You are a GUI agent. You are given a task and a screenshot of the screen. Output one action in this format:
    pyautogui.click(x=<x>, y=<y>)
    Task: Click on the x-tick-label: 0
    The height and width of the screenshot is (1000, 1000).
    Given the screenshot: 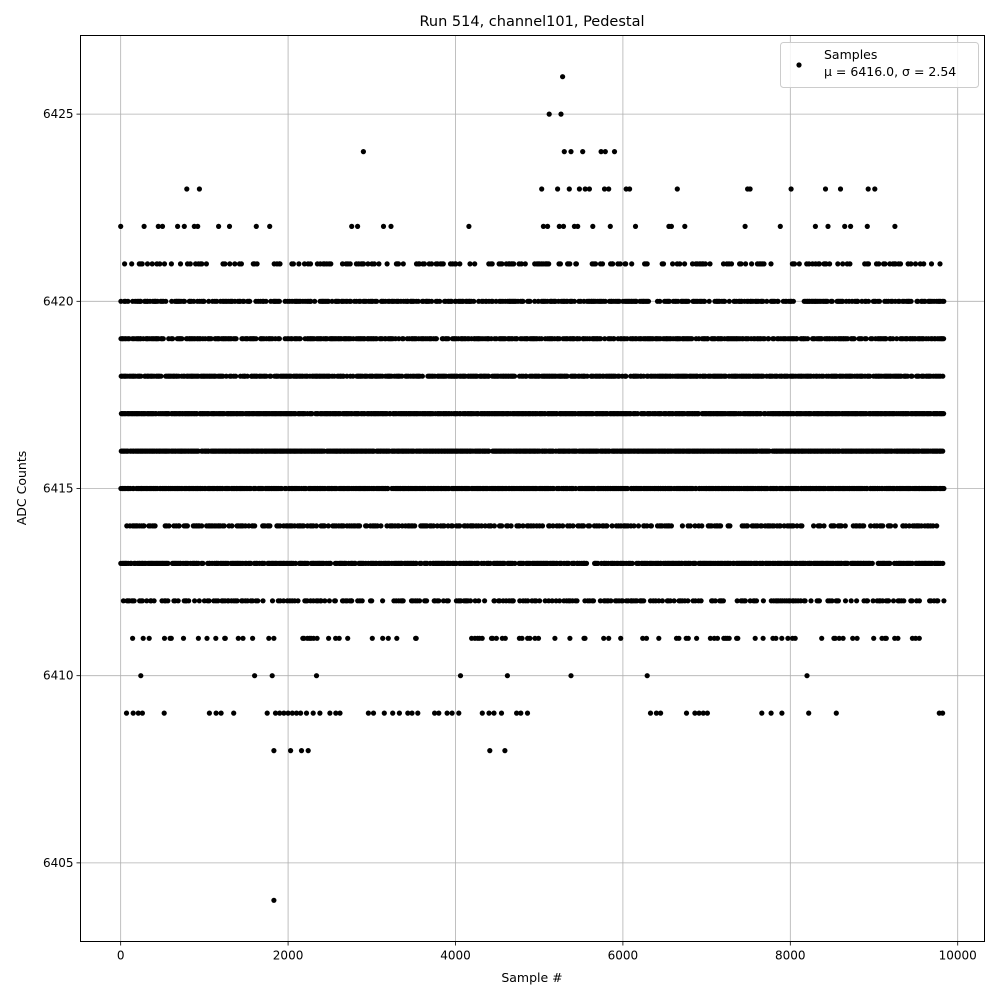 What is the action you would take?
    pyautogui.click(x=121, y=956)
    